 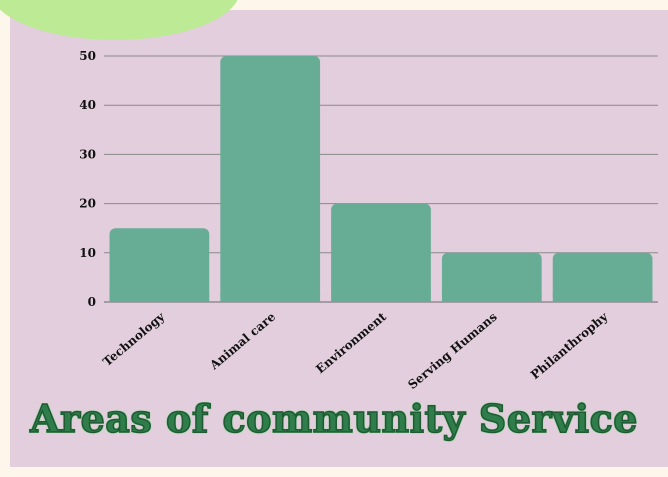 I want to click on x-category-label: Philanthrophy, so click(x=569, y=345).